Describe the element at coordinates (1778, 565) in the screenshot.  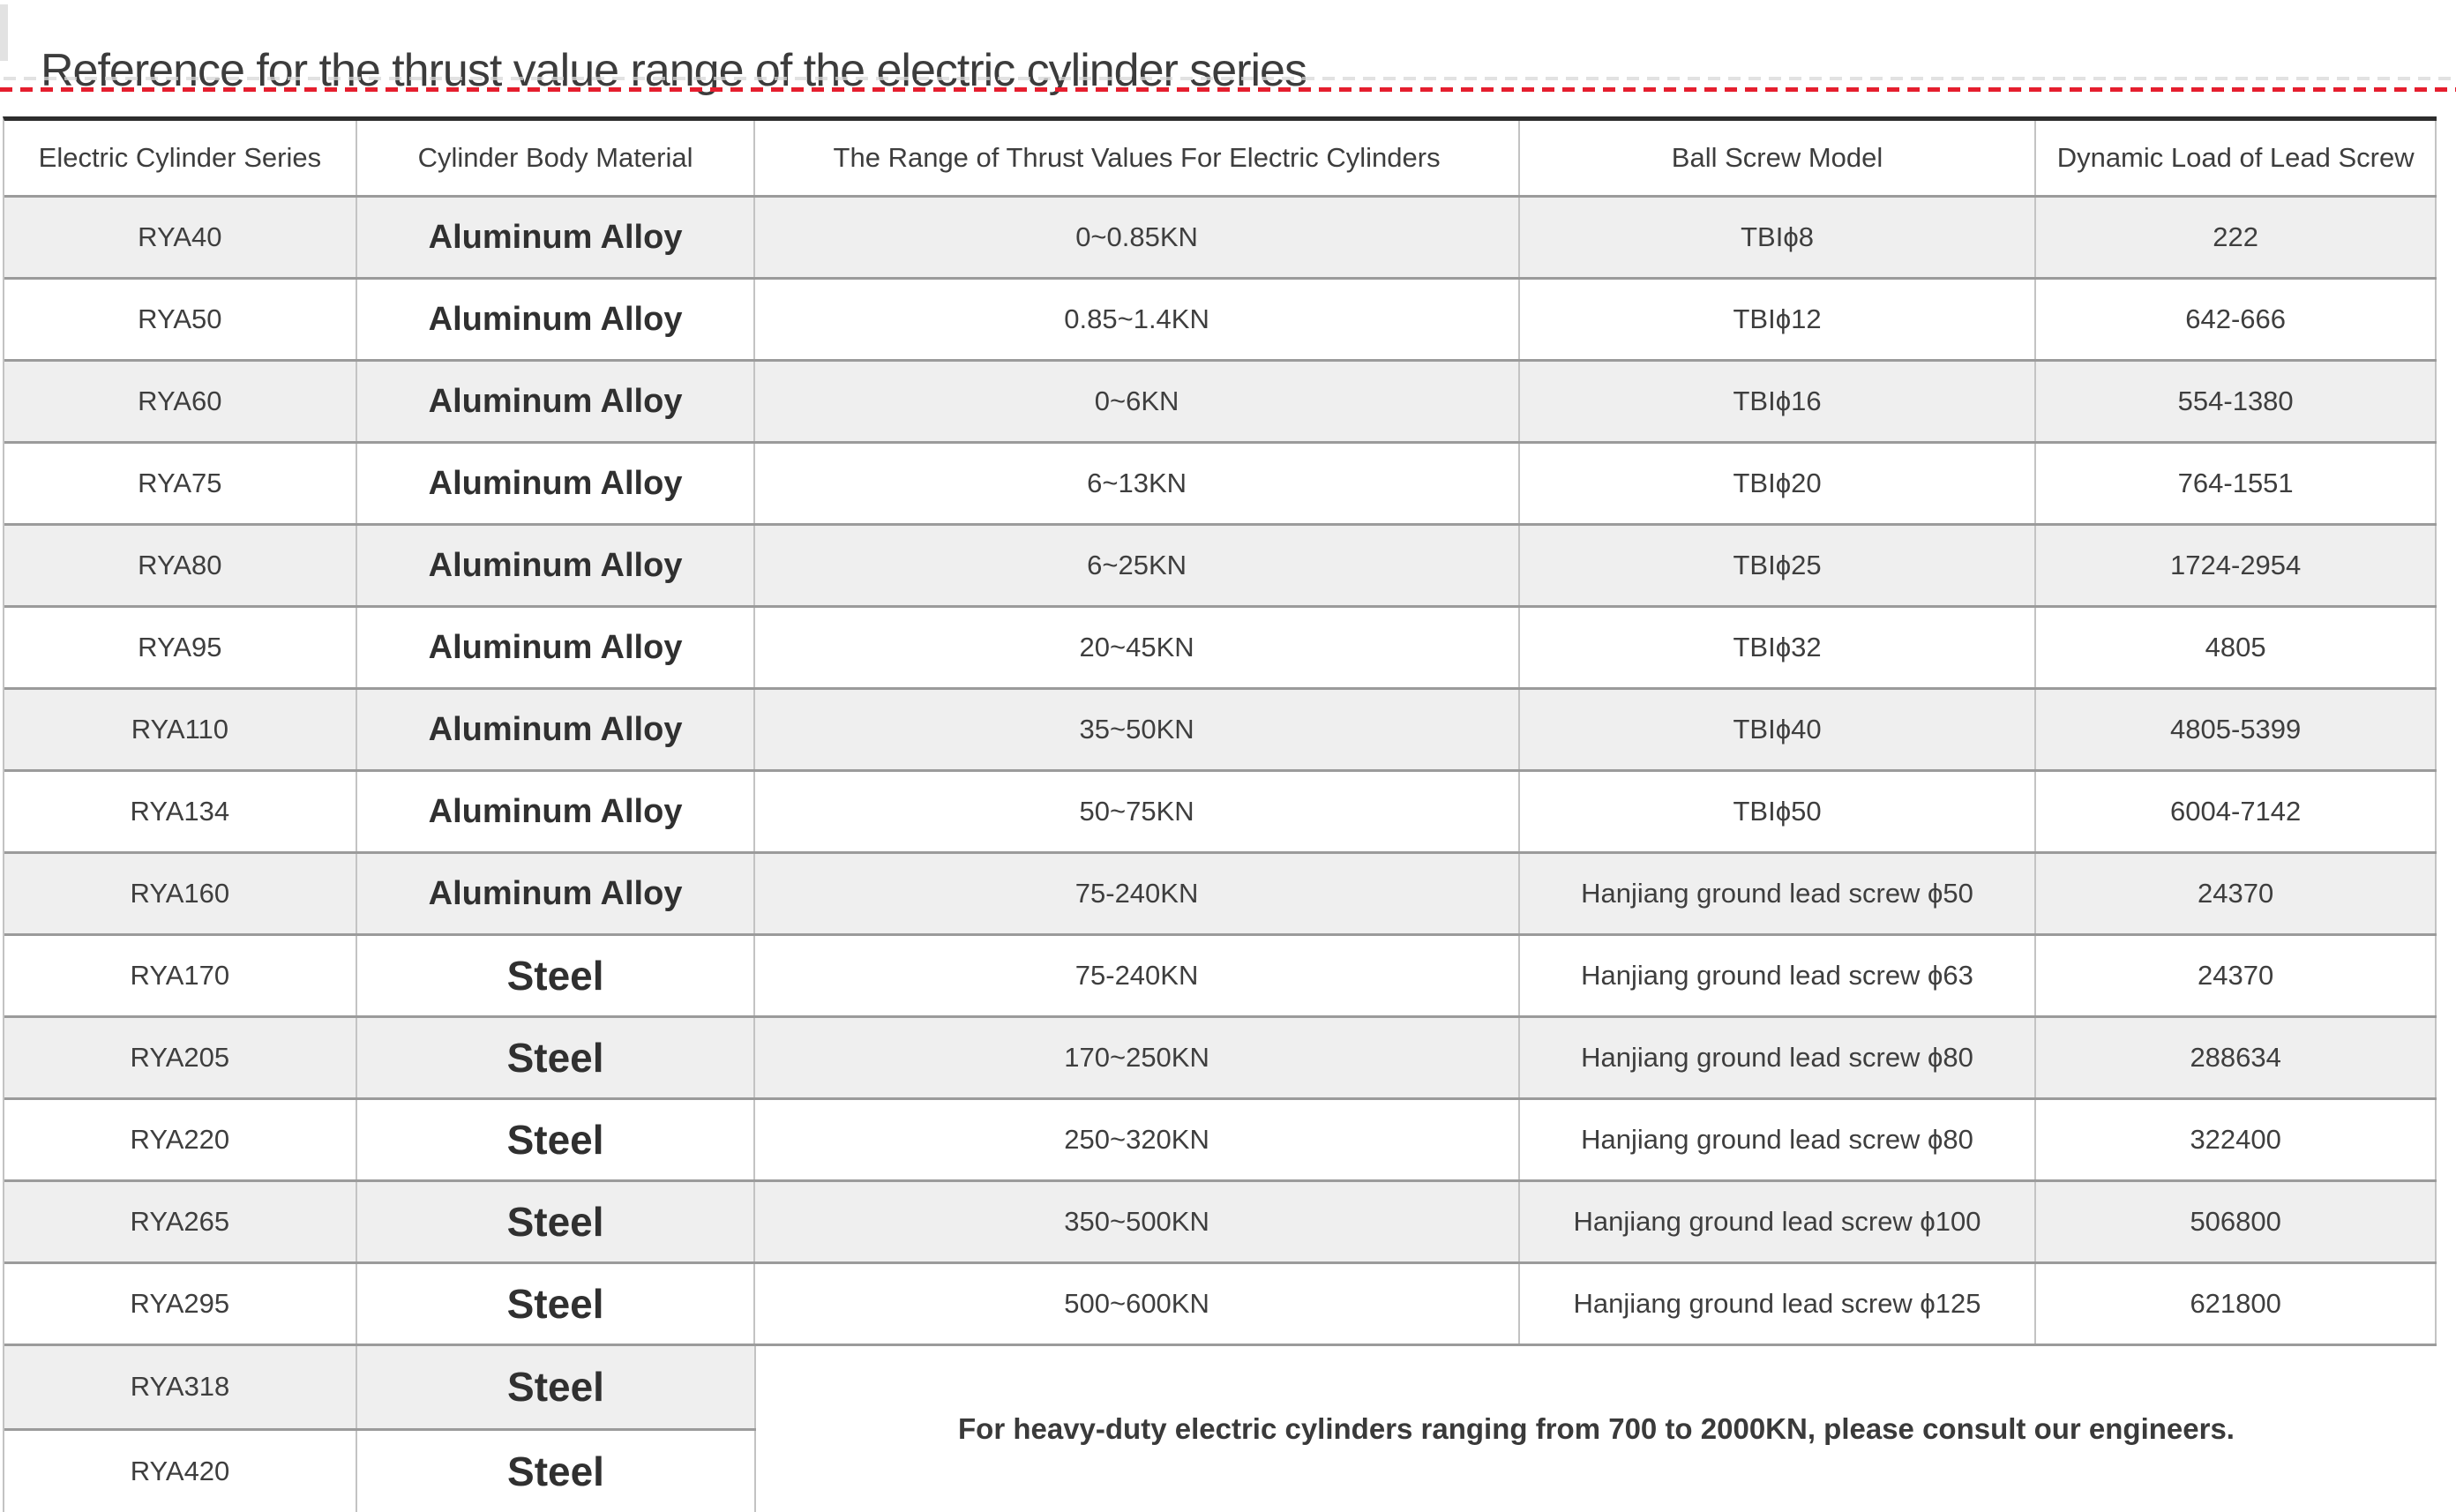
I see `cell-screw: TBIϕ25` at that location.